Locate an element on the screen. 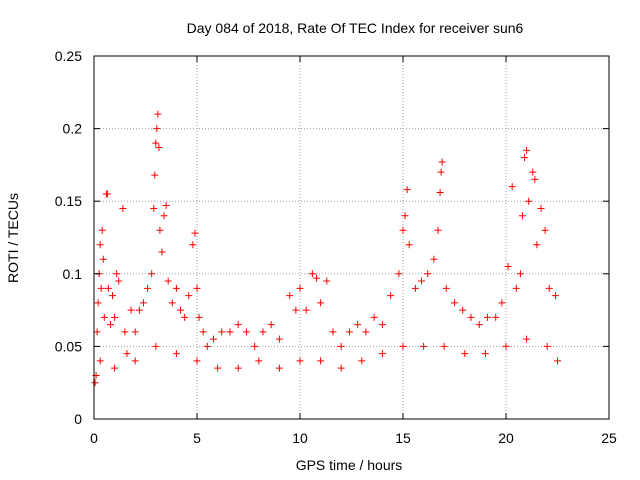  y-tick-label: 0 is located at coordinates (78, 419).